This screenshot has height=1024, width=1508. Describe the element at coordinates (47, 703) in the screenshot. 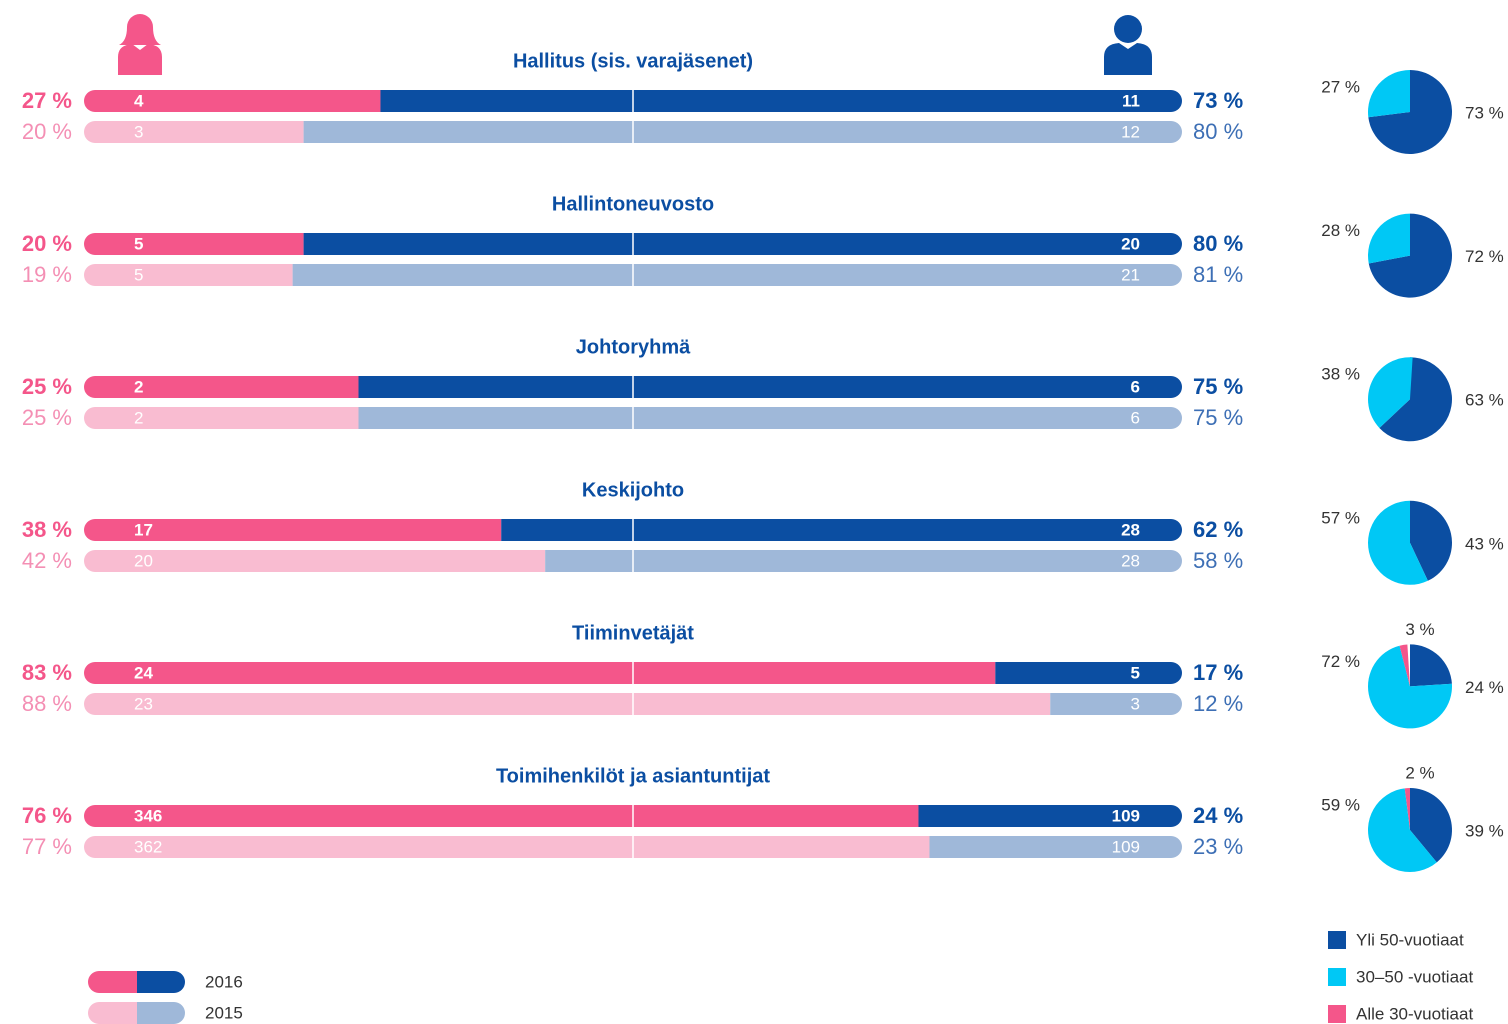

I see `female-percent: 88 %` at that location.